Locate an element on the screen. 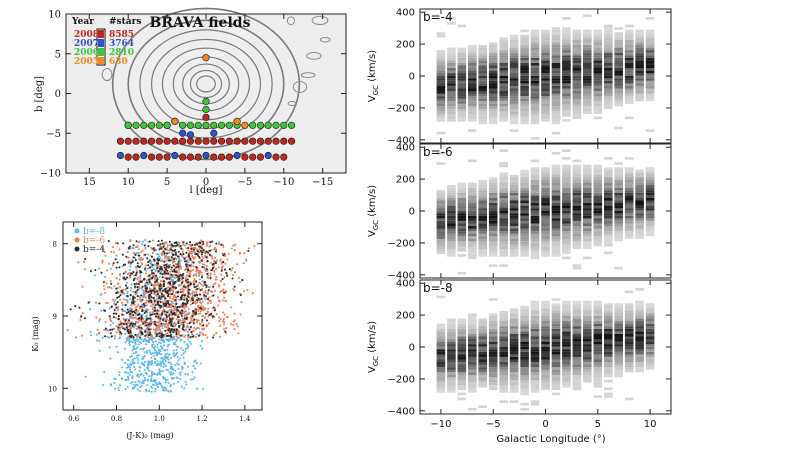 This screenshot has width=799, height=450. x-tick-label: 1.0 is located at coordinates (159, 419).